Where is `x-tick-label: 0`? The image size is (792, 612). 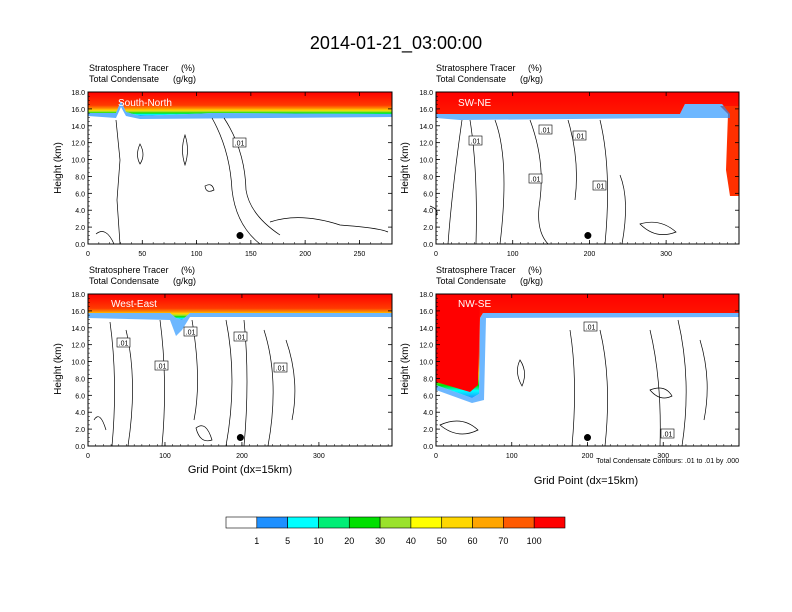
x-tick-label: 0 is located at coordinates (436, 254).